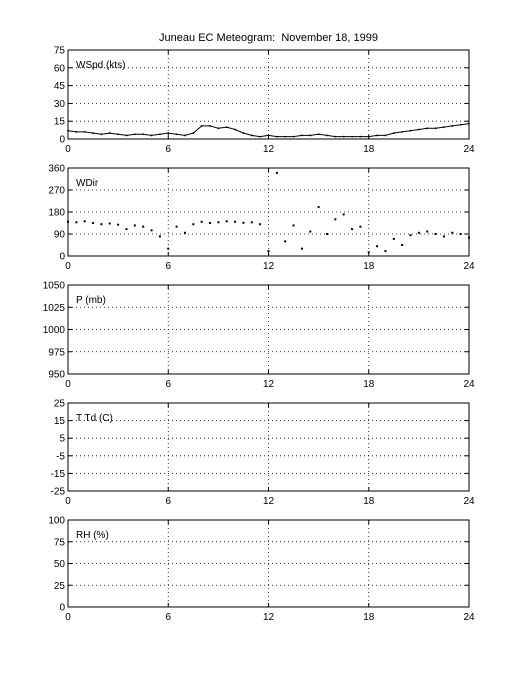 Image resolution: width=520 pixels, height=683 pixels. Describe the element at coordinates (264, 101) in the screenshot. I see `panel-wspd: 0 6 12 18 24 0 15 30 45 60 75 WSpd (kts)` at that location.